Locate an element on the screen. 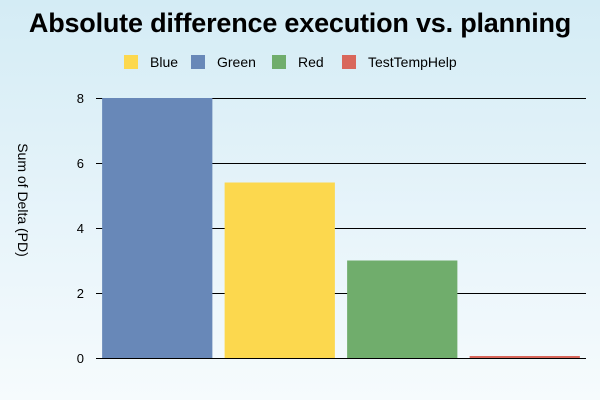 The width and height of the screenshot is (600, 400). legend: Blue Green Red TestTempHelp is located at coordinates (300, 63).